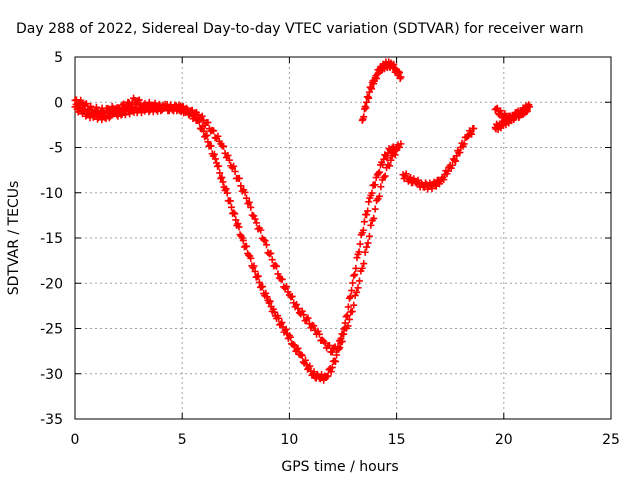  I want to click on y-tick-label: -25, so click(51, 330).